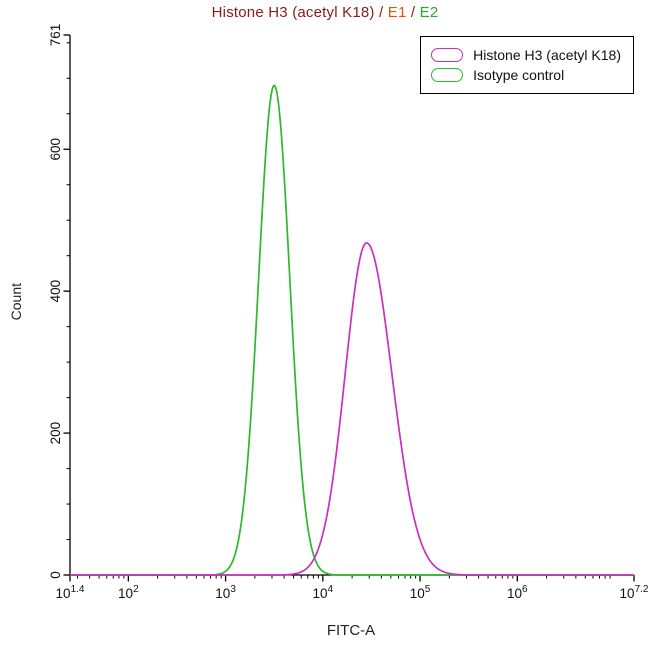  Describe the element at coordinates (547, 55) in the screenshot. I see `legend-label: Histone H3 (acetyl K18)` at that location.